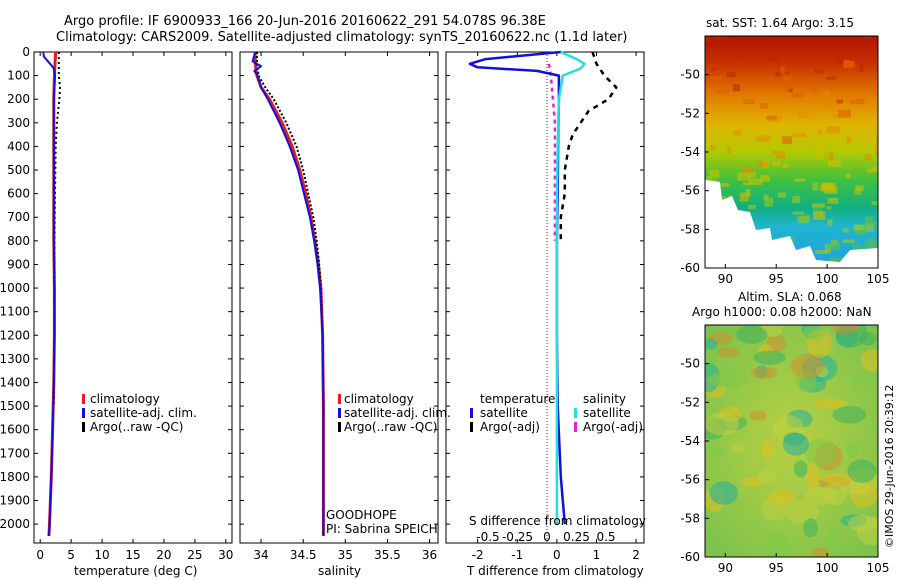 This screenshot has width=900, height=580. What do you see at coordinates (225, 555) in the screenshot?
I see `x-tick-label: 30` at bounding box center [225, 555].